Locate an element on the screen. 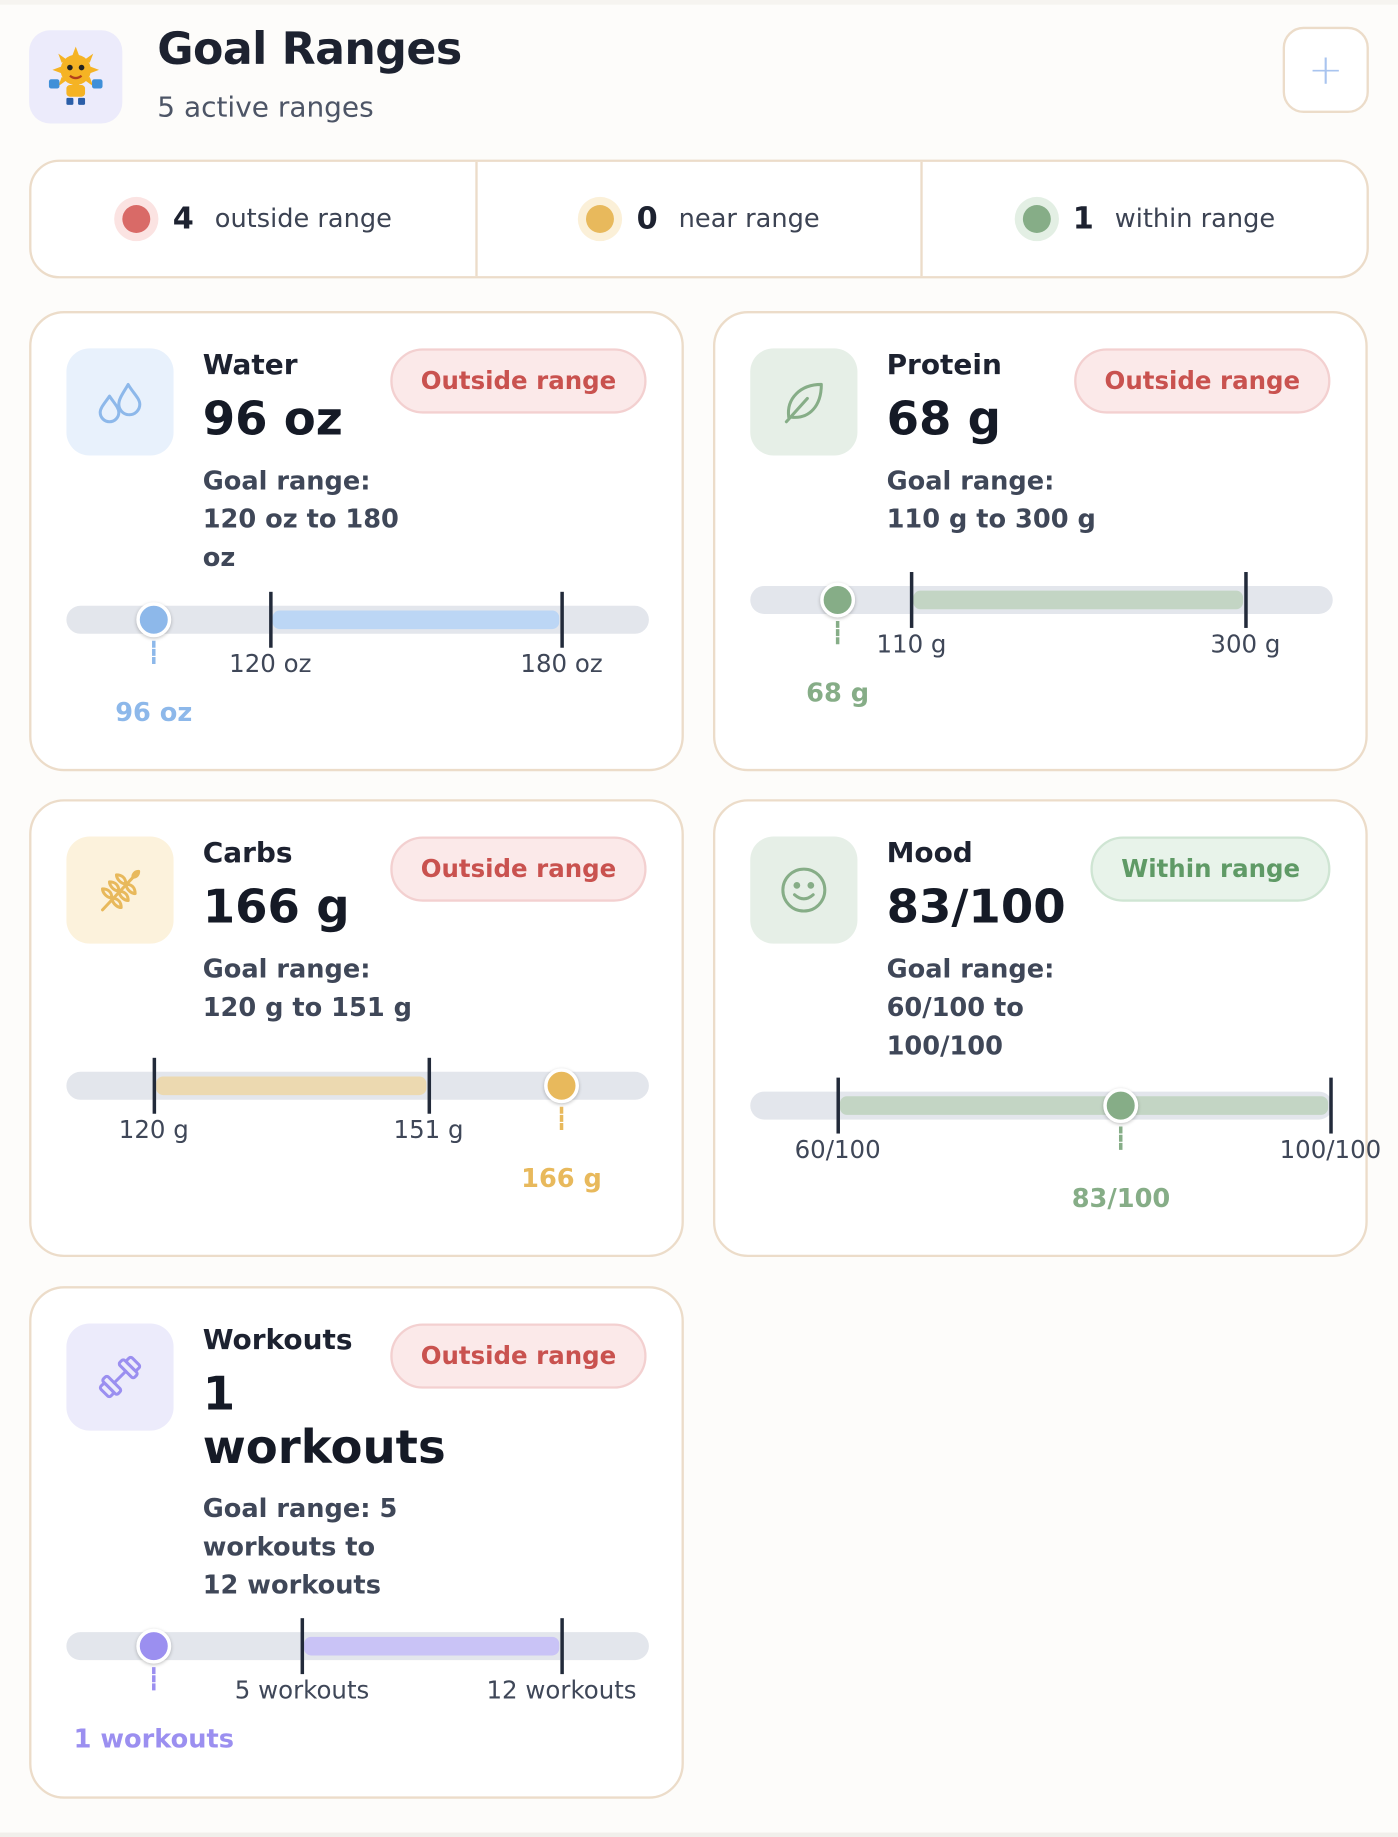  range-min-label: 110 g is located at coordinates (911, 644).